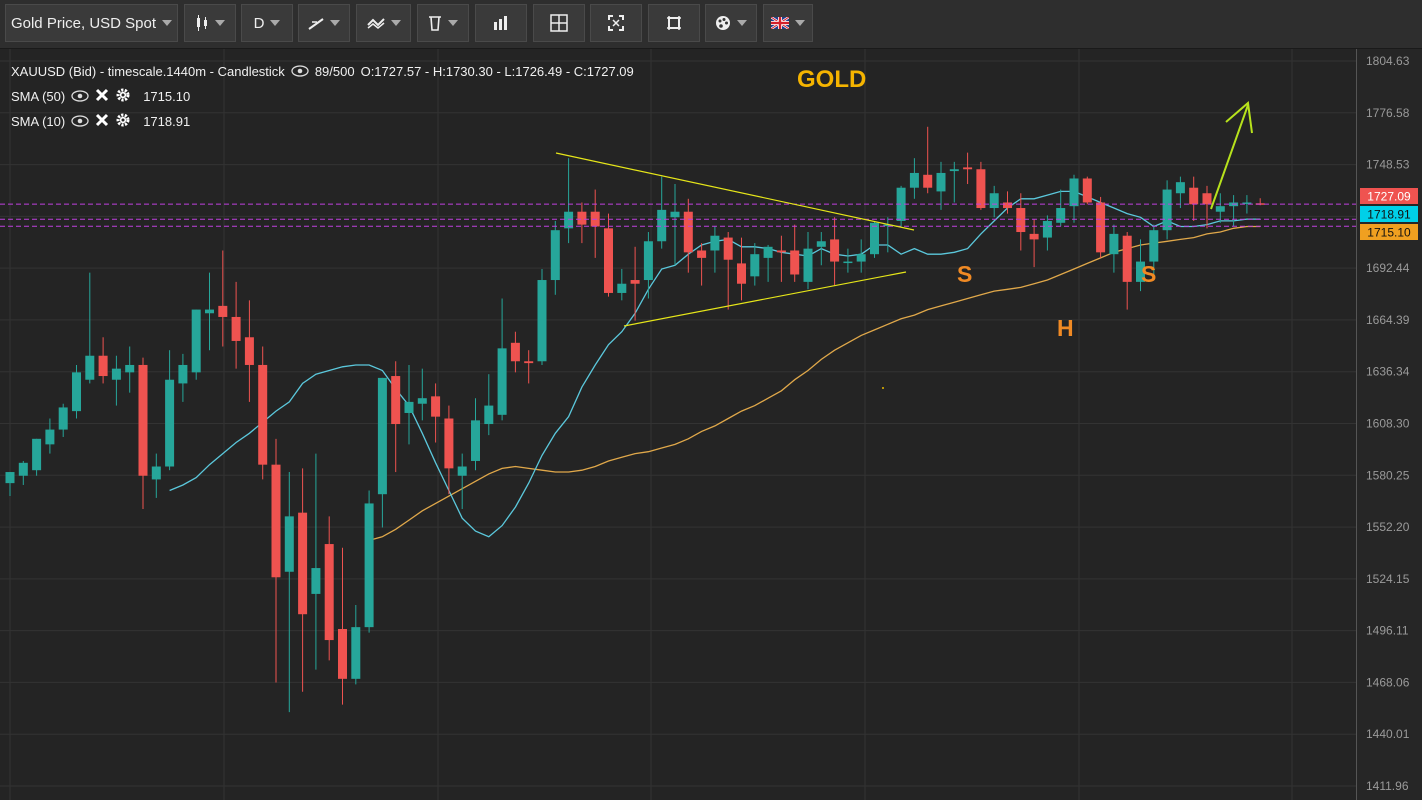  Describe the element at coordinates (167, 121) in the screenshot. I see `sma10-value: 1718.91` at that location.